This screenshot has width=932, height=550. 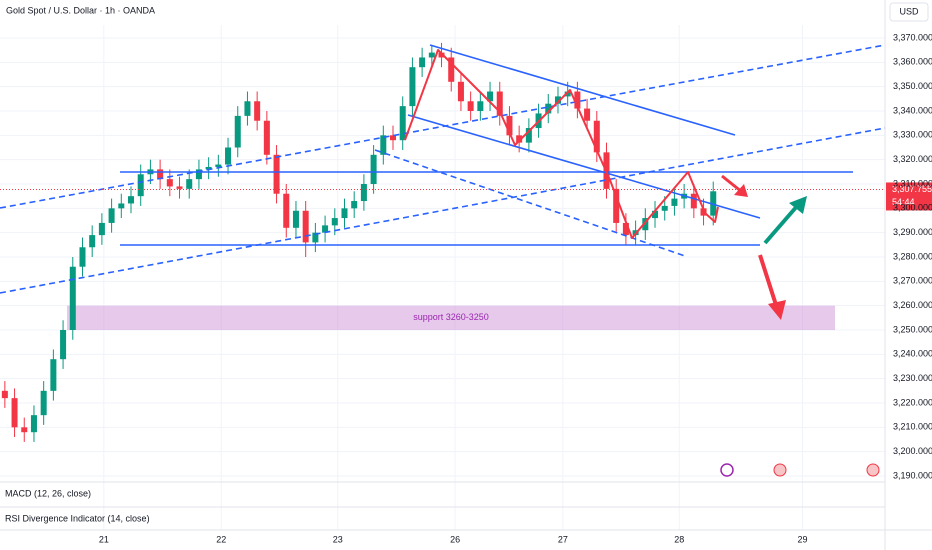 I want to click on x-tick-label: 28, so click(x=679, y=539).